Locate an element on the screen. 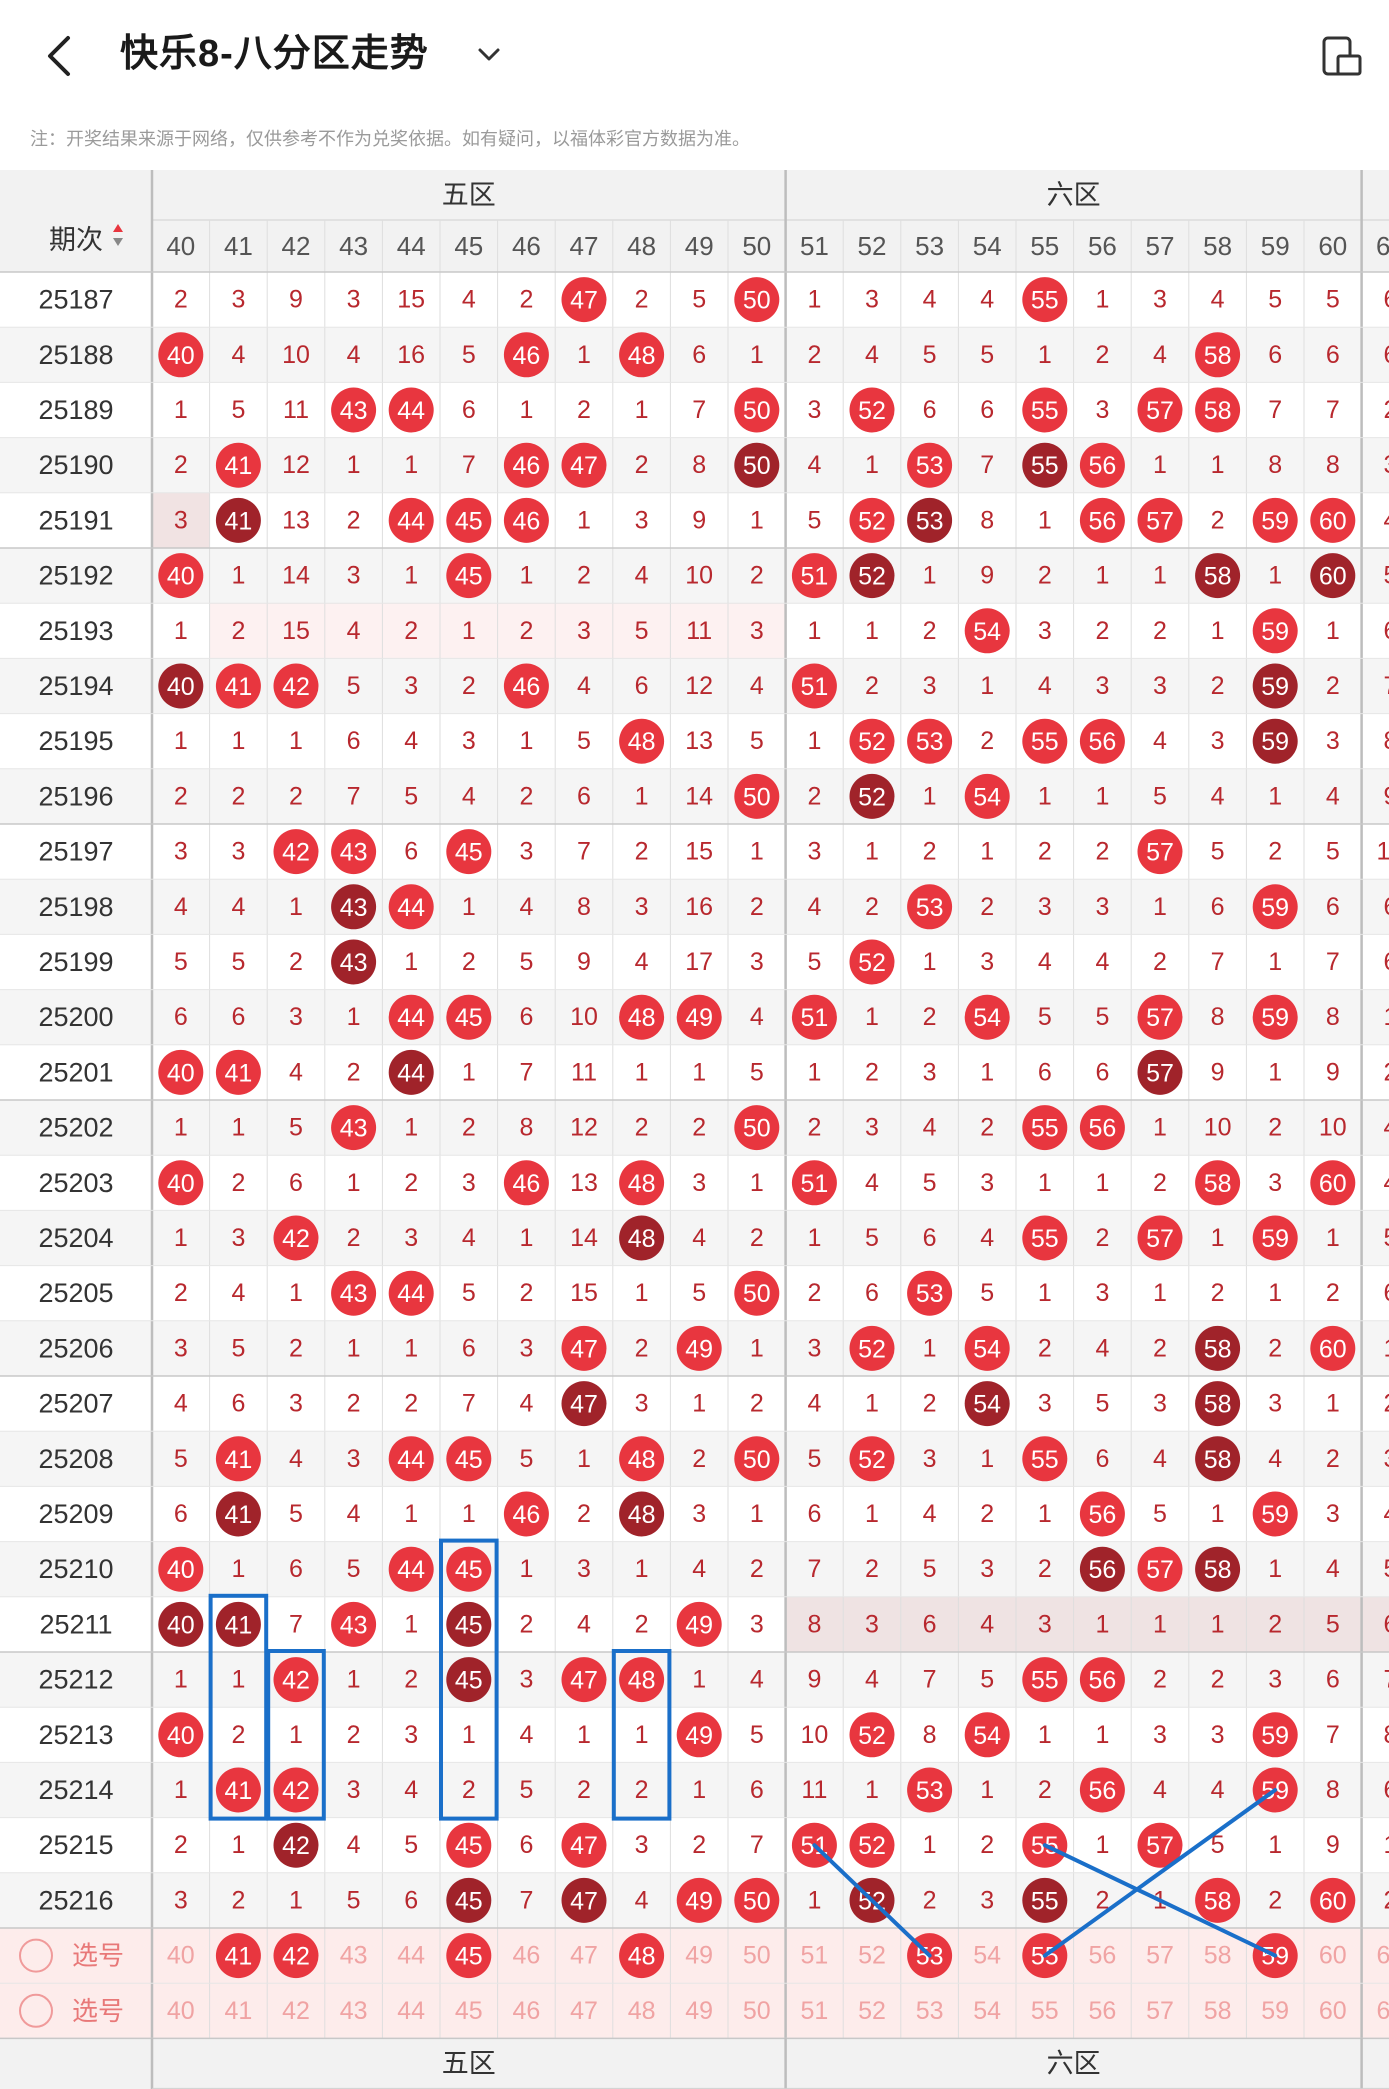 Image resolution: width=1389 pixels, height=2089 pixels. hit-ball-number: 51 is located at coordinates (814, 687).